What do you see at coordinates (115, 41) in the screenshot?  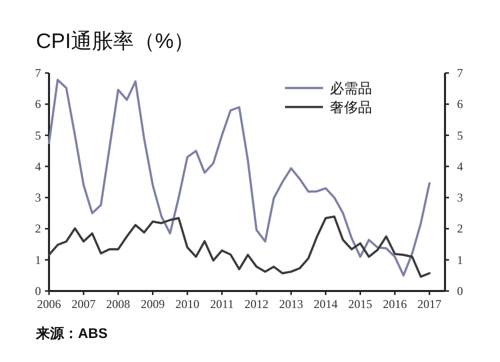 I see `chart-title: CPI通胀率（%）` at bounding box center [115, 41].